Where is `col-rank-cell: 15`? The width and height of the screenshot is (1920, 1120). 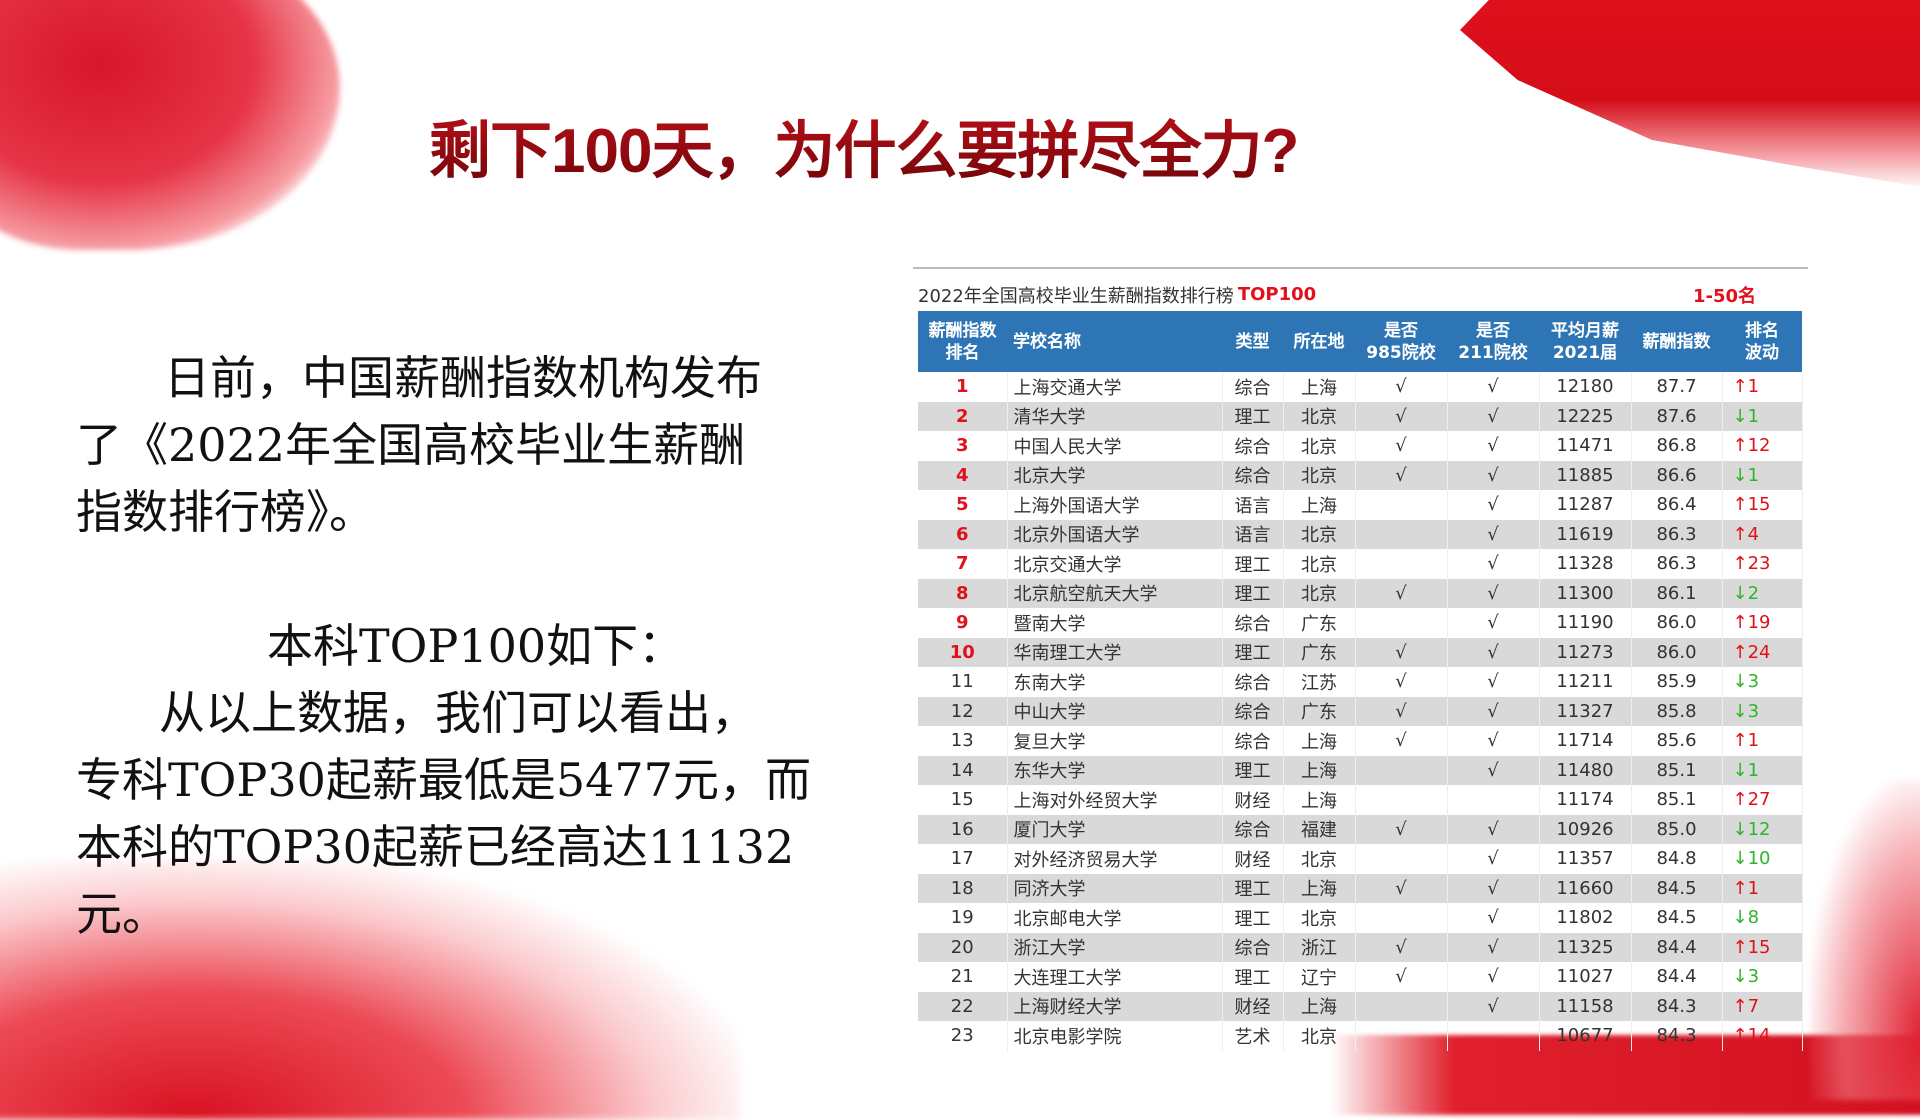 col-rank-cell: 15 is located at coordinates (963, 800).